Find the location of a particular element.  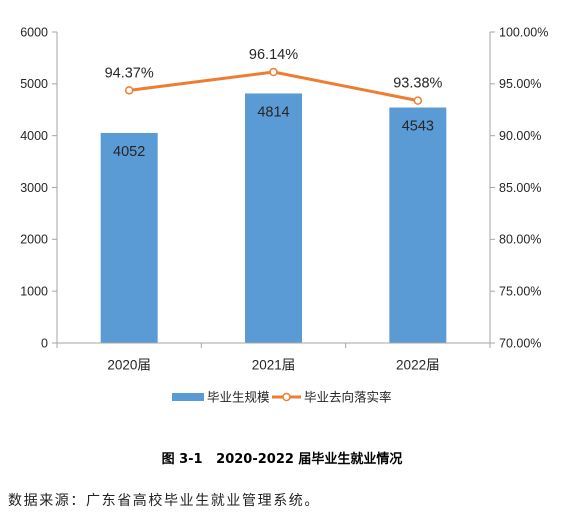

right-axis-tick-label: 70.00% is located at coordinates (520, 343).